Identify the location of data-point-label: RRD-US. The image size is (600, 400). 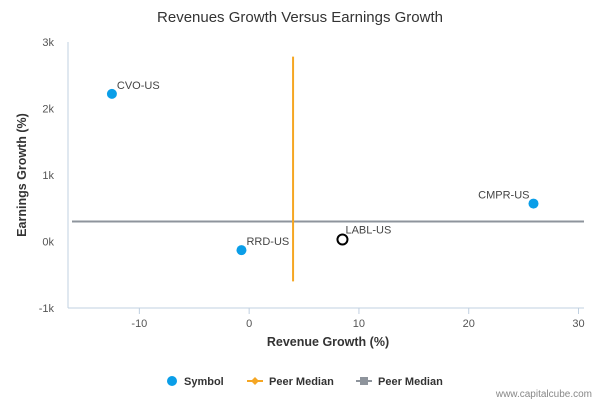
(267, 242).